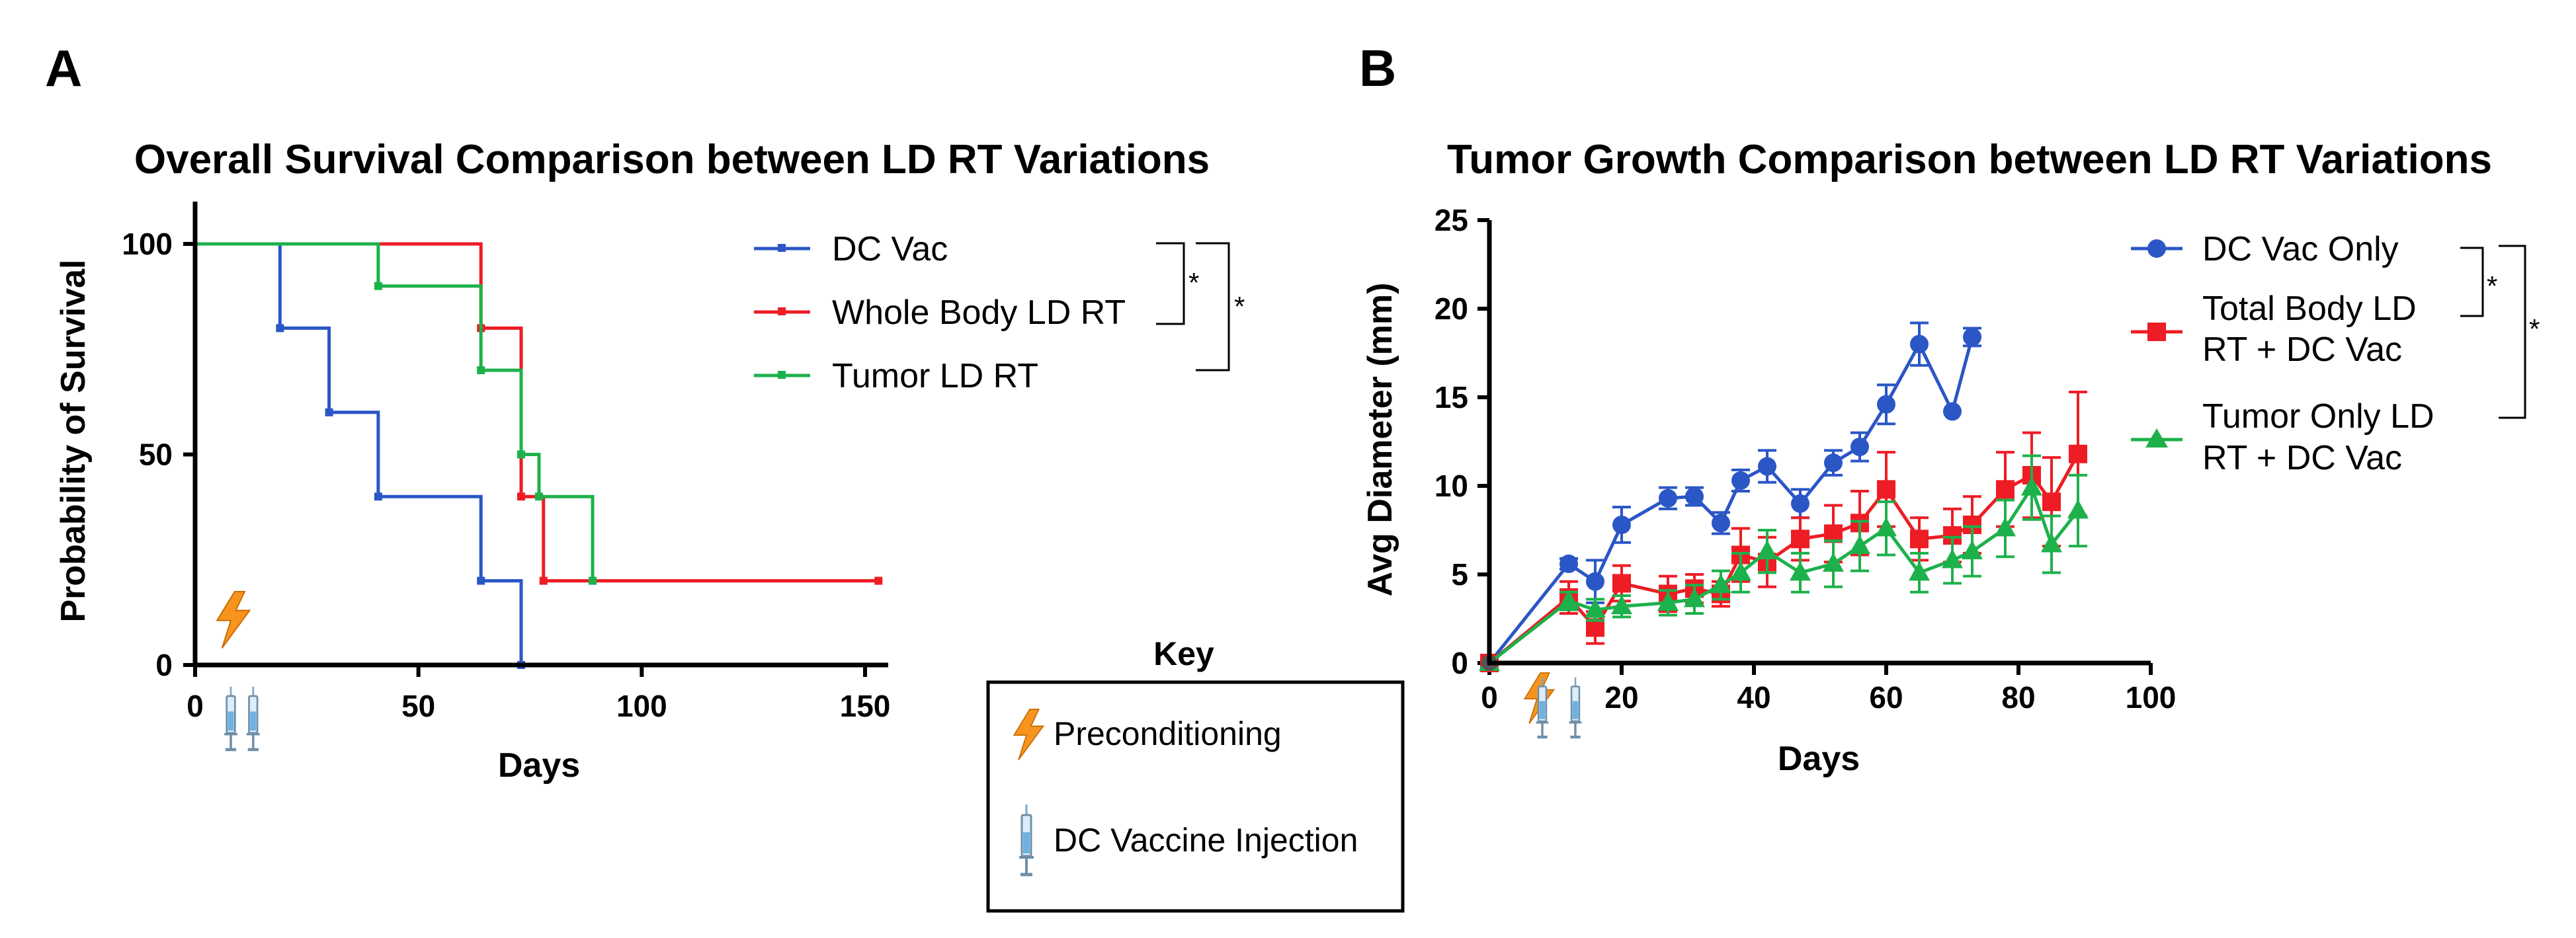 The width and height of the screenshot is (2576, 938). I want to click on panel-a-label: A, so click(63, 68).